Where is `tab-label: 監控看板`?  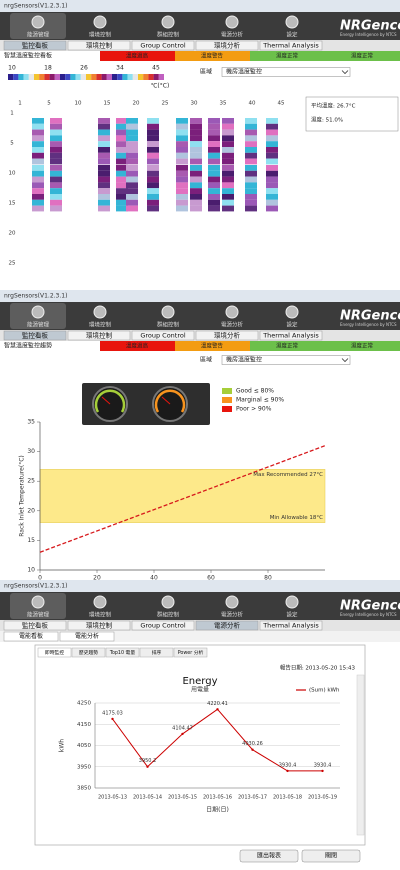 tab-label: 監控看板 is located at coordinates (35, 625).